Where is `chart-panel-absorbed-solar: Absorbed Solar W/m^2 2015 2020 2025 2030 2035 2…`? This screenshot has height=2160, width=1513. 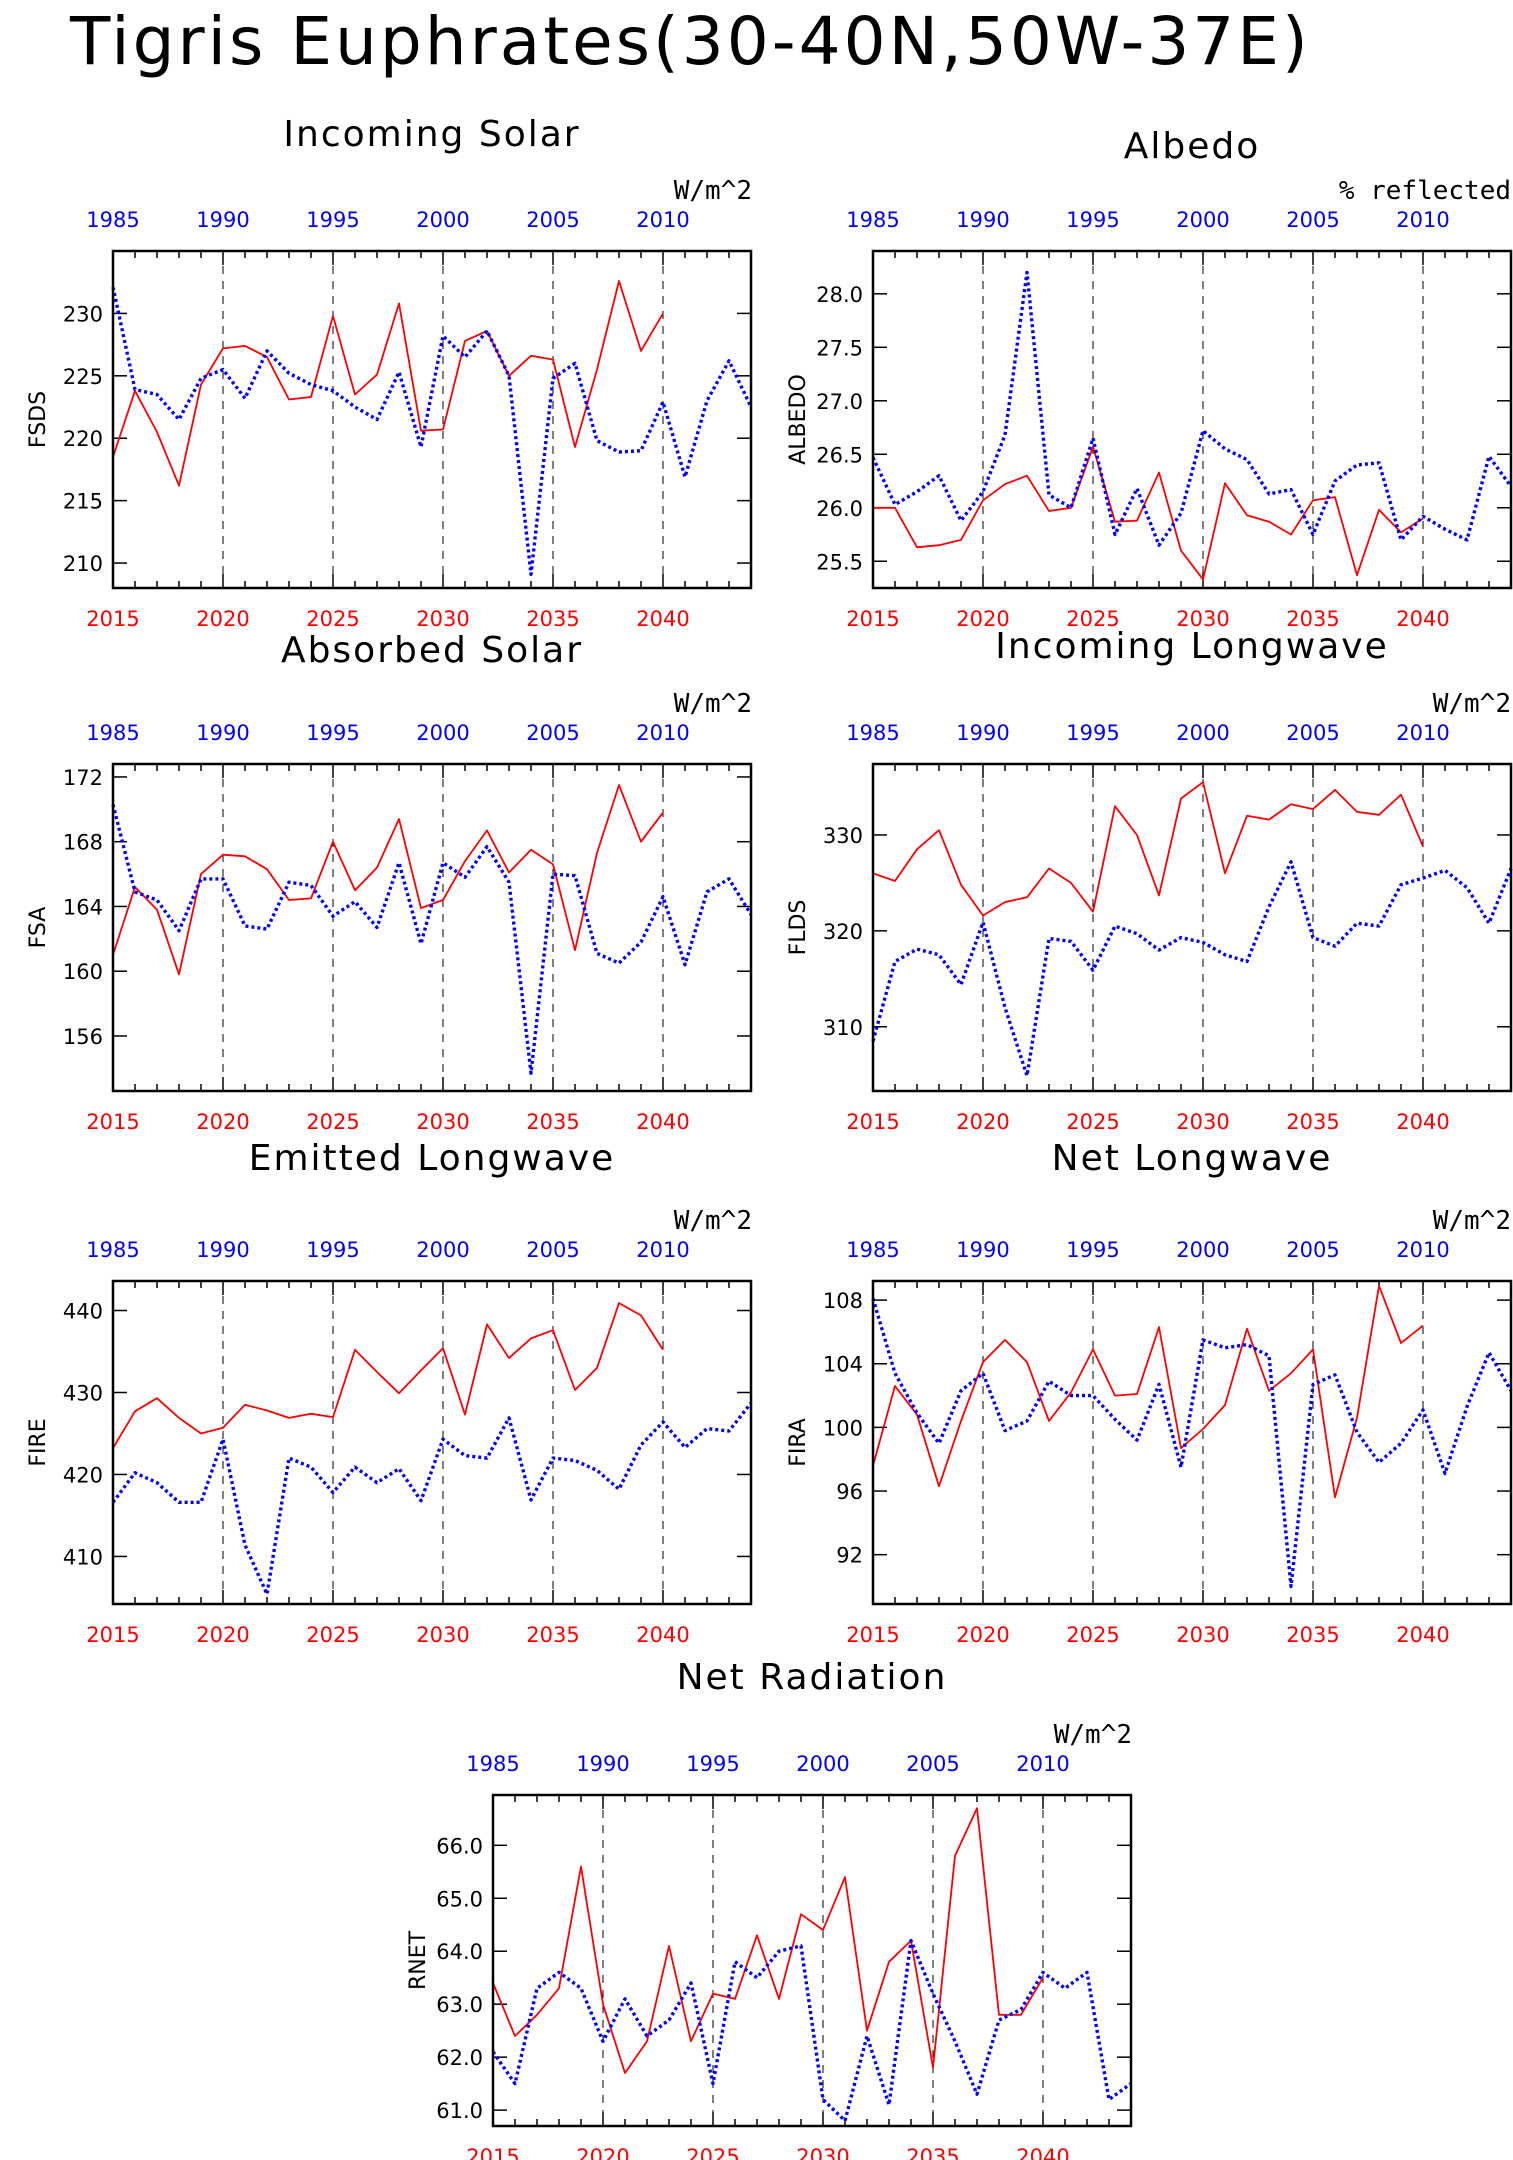 chart-panel-absorbed-solar: Absorbed Solar W/m^2 2015 2020 2025 2030 2035 2… is located at coordinates (389, 882).